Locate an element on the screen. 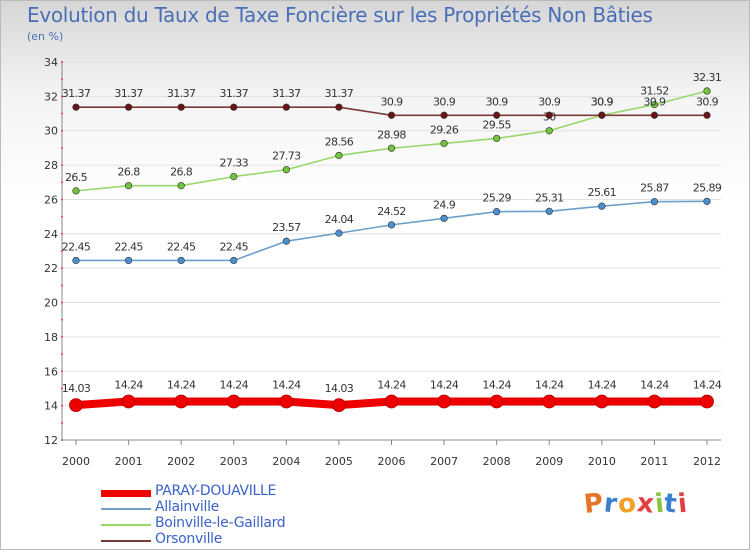  data-label: 27.33 is located at coordinates (234, 163).